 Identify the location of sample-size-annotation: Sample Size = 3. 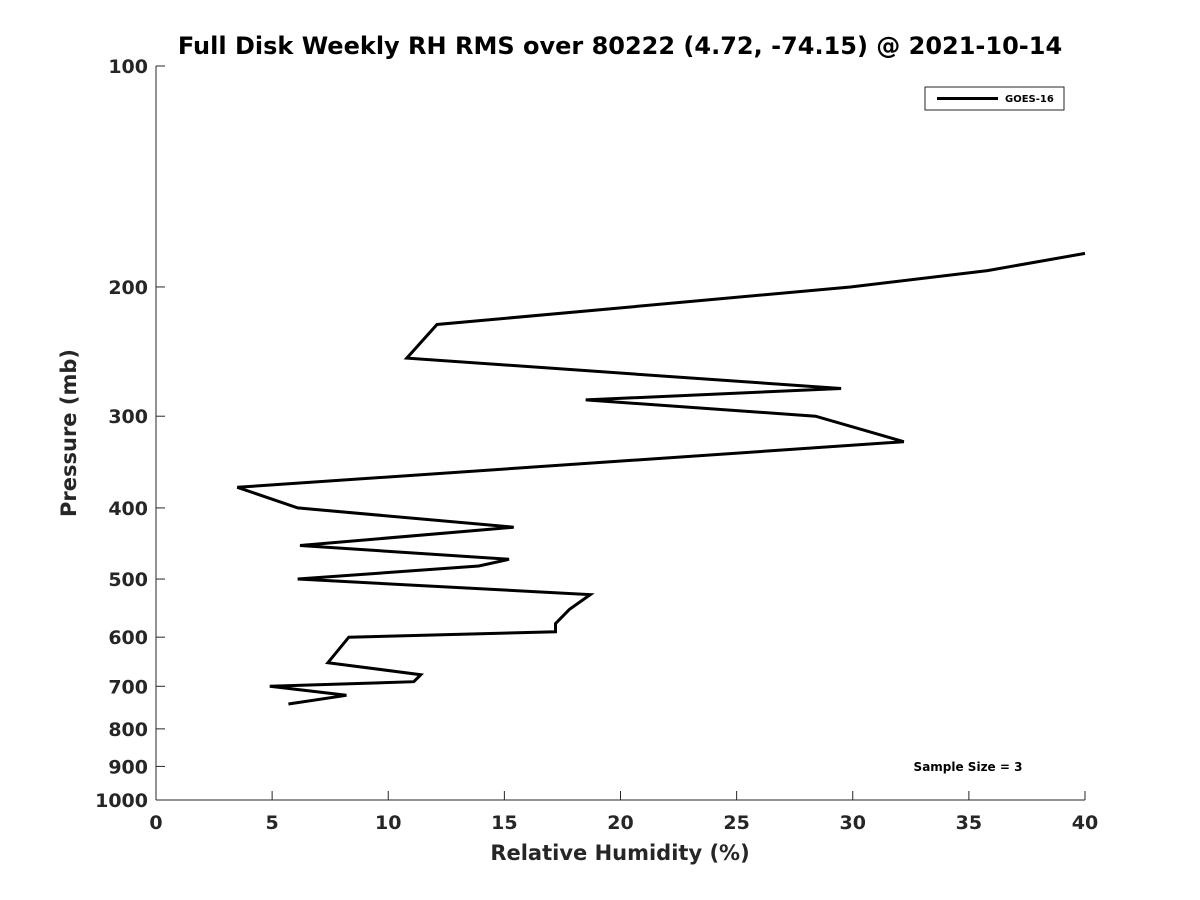
(968, 767).